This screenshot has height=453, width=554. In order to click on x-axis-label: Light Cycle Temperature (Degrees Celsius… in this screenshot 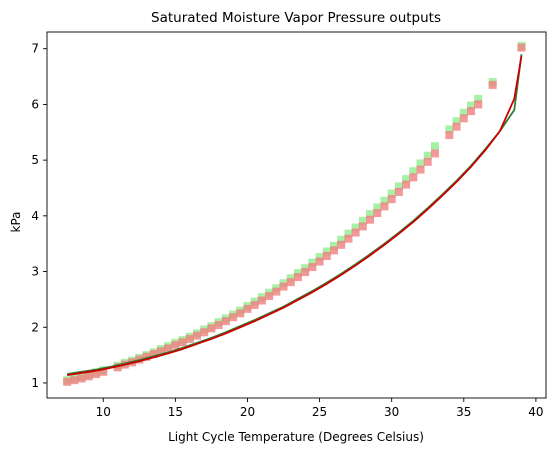, I will do `click(296, 437)`.